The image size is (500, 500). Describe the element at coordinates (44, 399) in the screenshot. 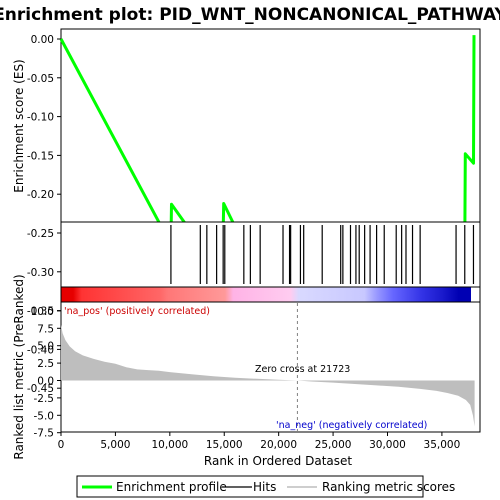

I see `metric-y-tick-label: -2.5` at that location.